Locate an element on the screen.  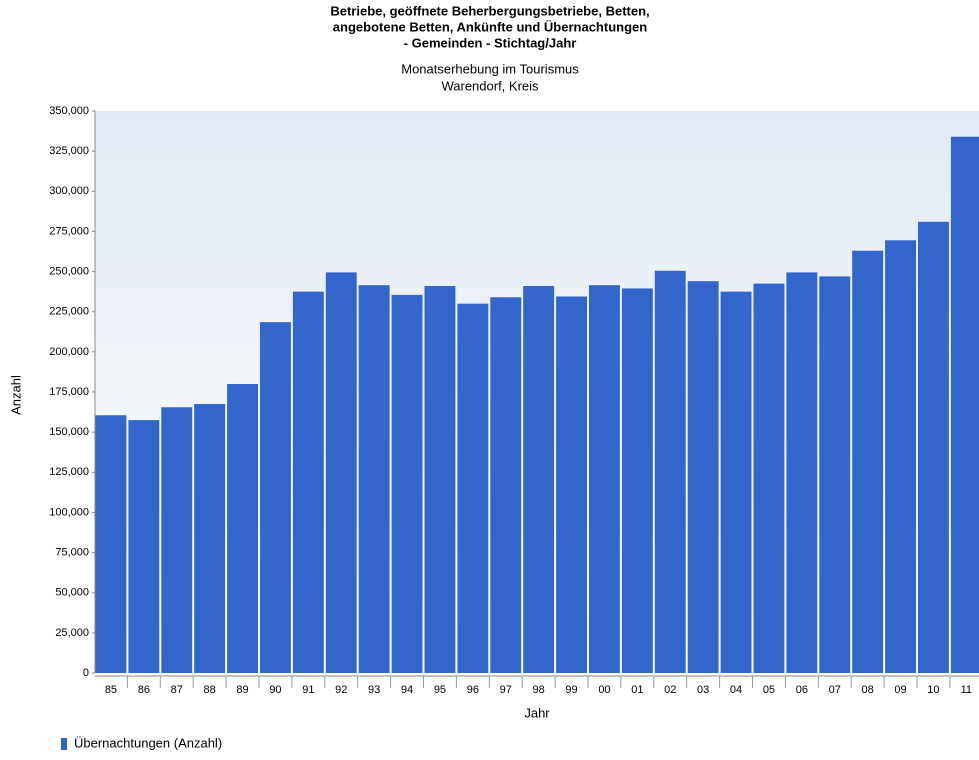
y-tick-label: 275,000 is located at coordinates (69, 231).